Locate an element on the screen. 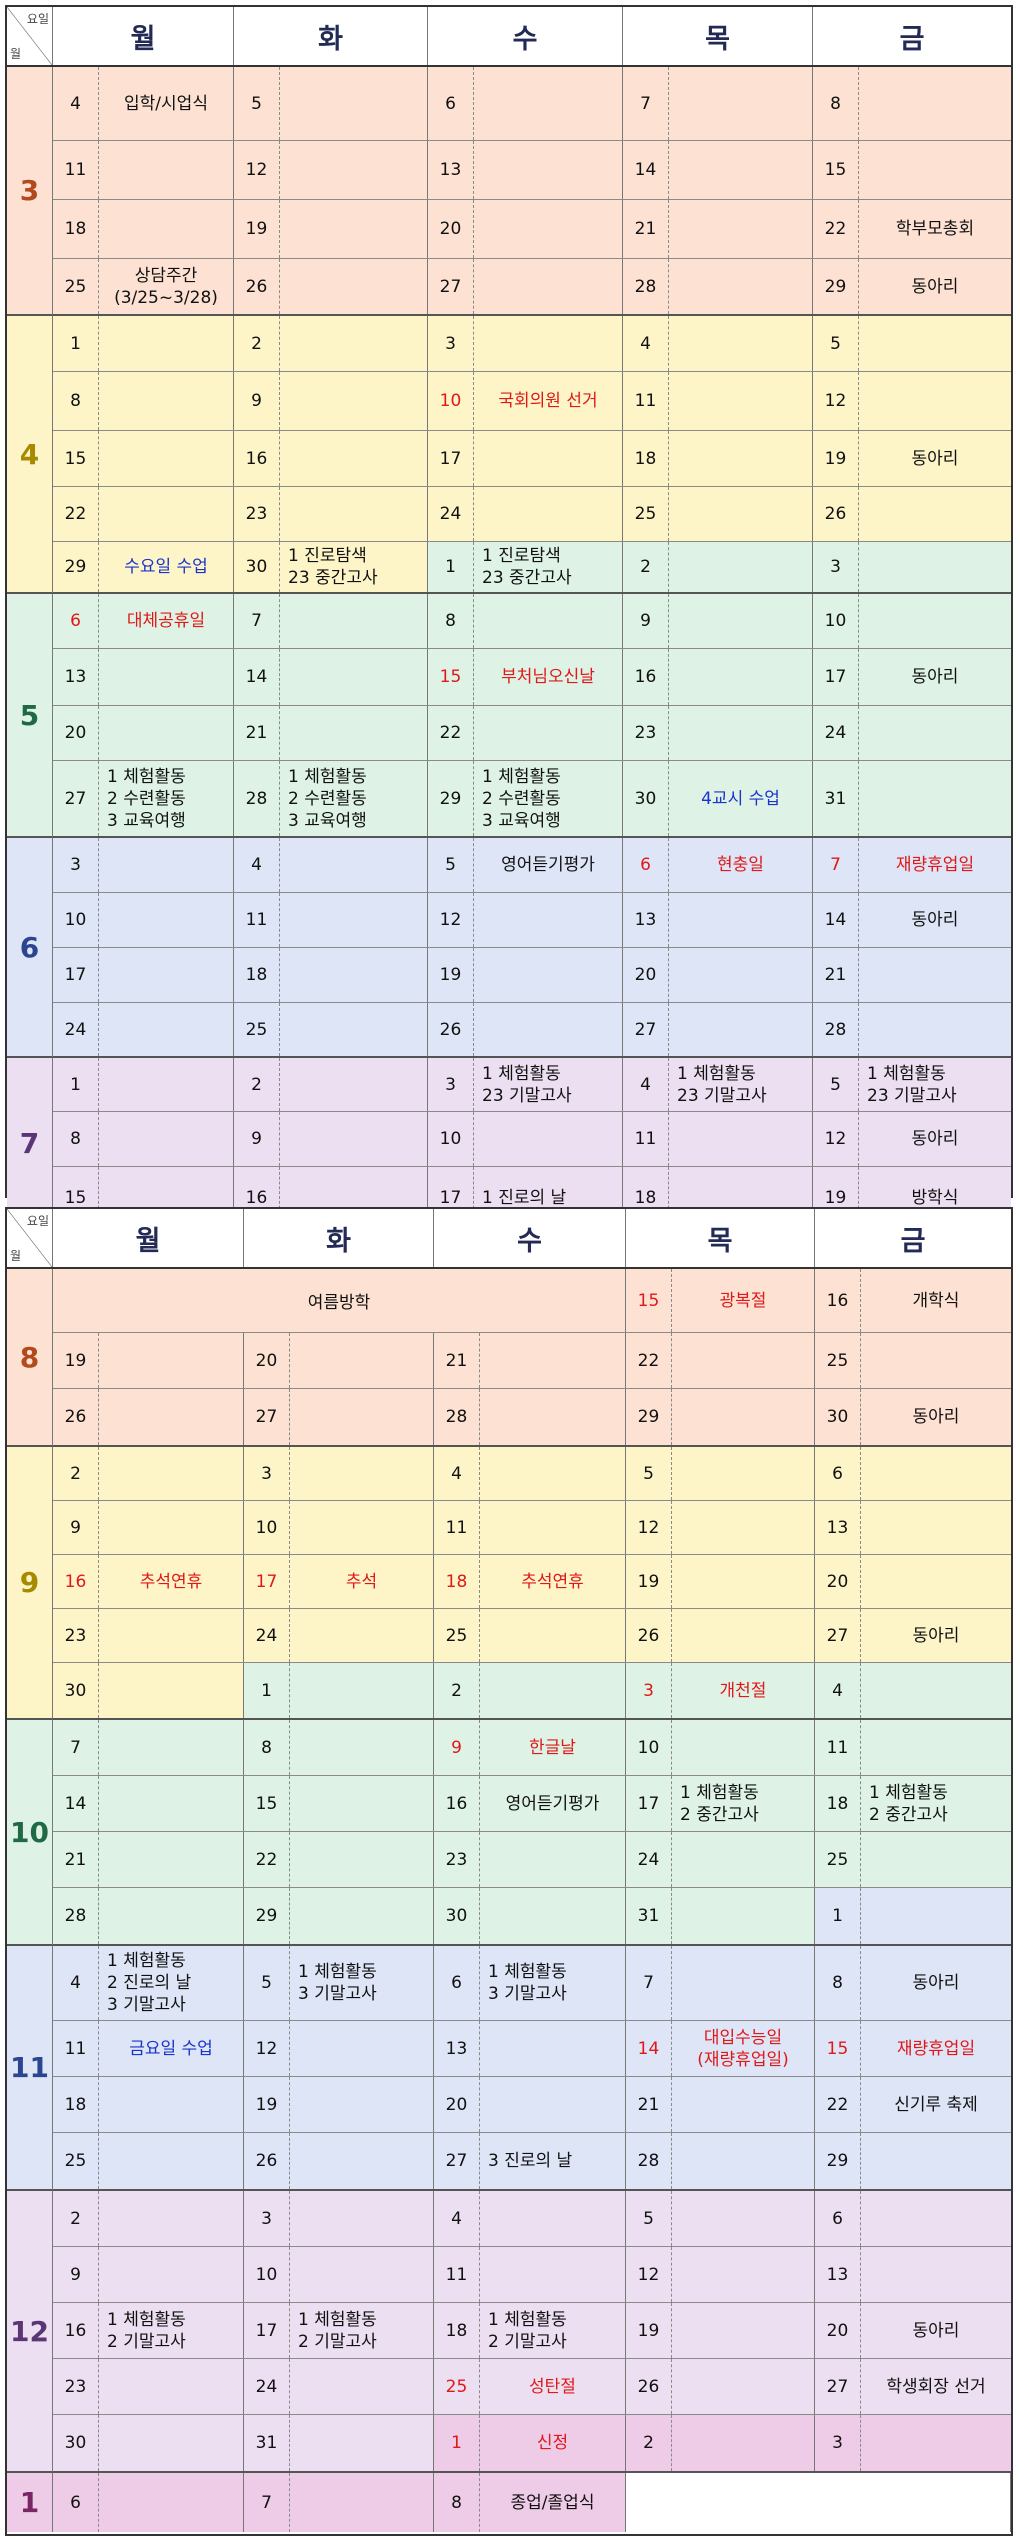 Image resolution: width=1020 pixels, height=2540 pixels. month-label: 월 is located at coordinates (16, 1256).